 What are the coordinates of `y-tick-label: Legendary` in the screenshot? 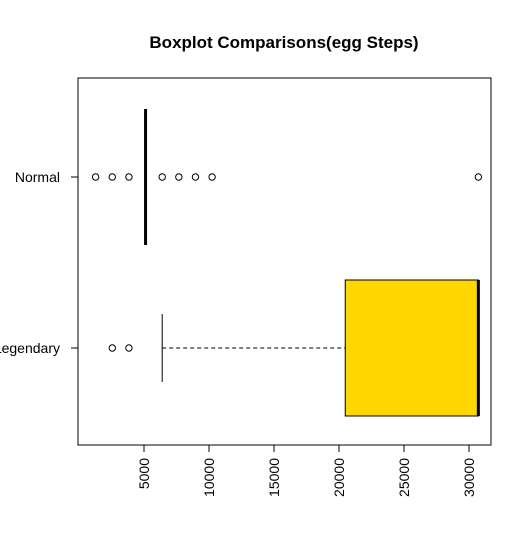 It's located at (30, 348).